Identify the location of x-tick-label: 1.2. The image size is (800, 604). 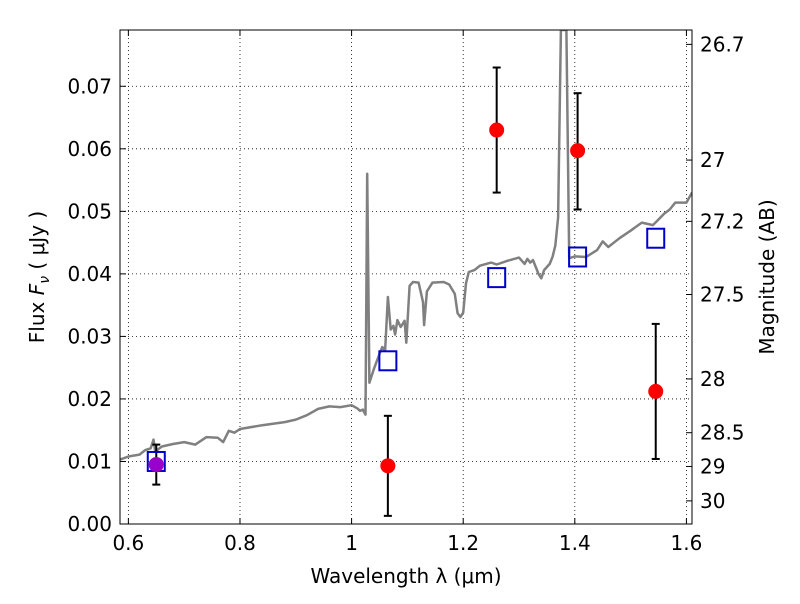
(463, 543).